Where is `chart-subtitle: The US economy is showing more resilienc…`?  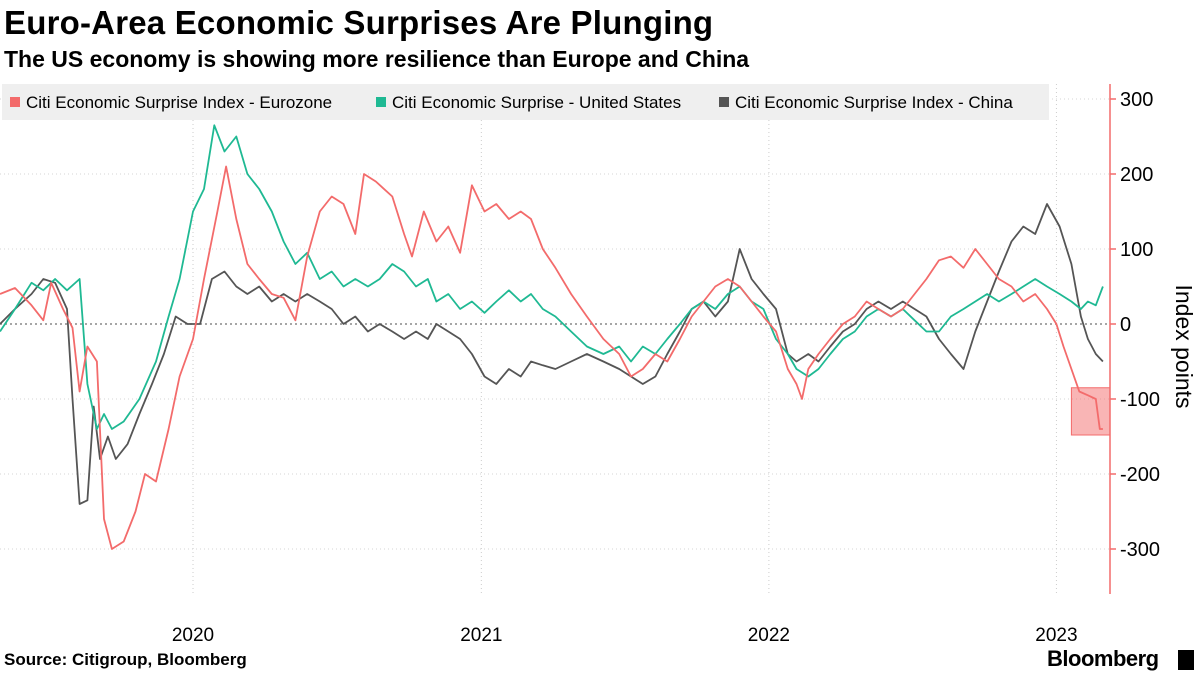
chart-subtitle: The US economy is showing more resilienc… is located at coordinates (377, 59).